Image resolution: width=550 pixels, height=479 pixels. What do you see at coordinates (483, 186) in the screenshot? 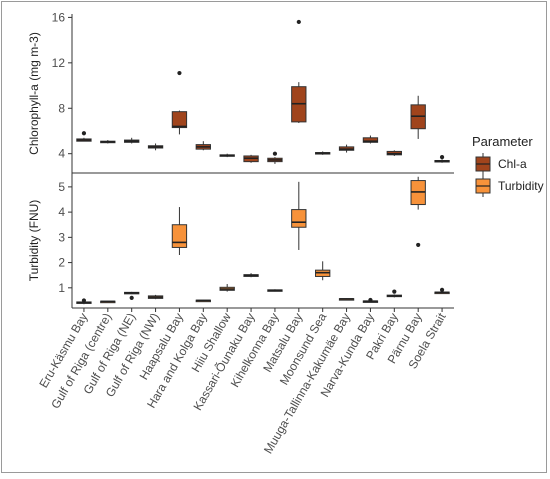
I see `legend-key-turbidity` at bounding box center [483, 186].